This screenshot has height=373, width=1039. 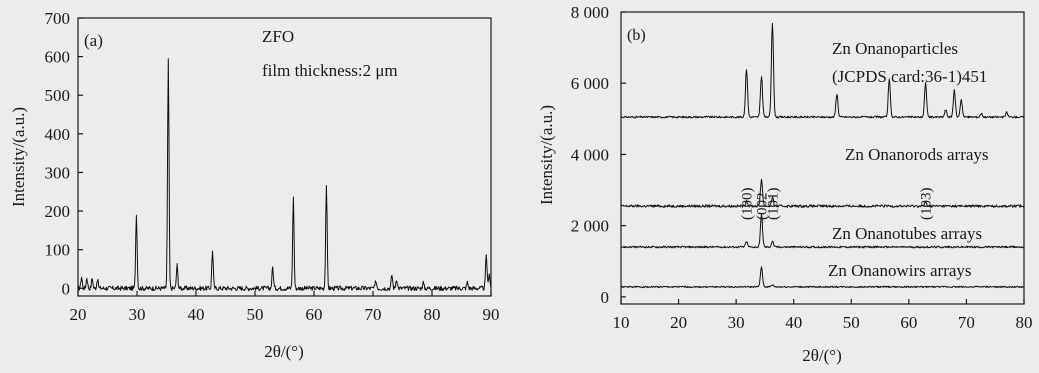 I want to click on panel-a-y-tick-label: 100, so click(x=58, y=250).